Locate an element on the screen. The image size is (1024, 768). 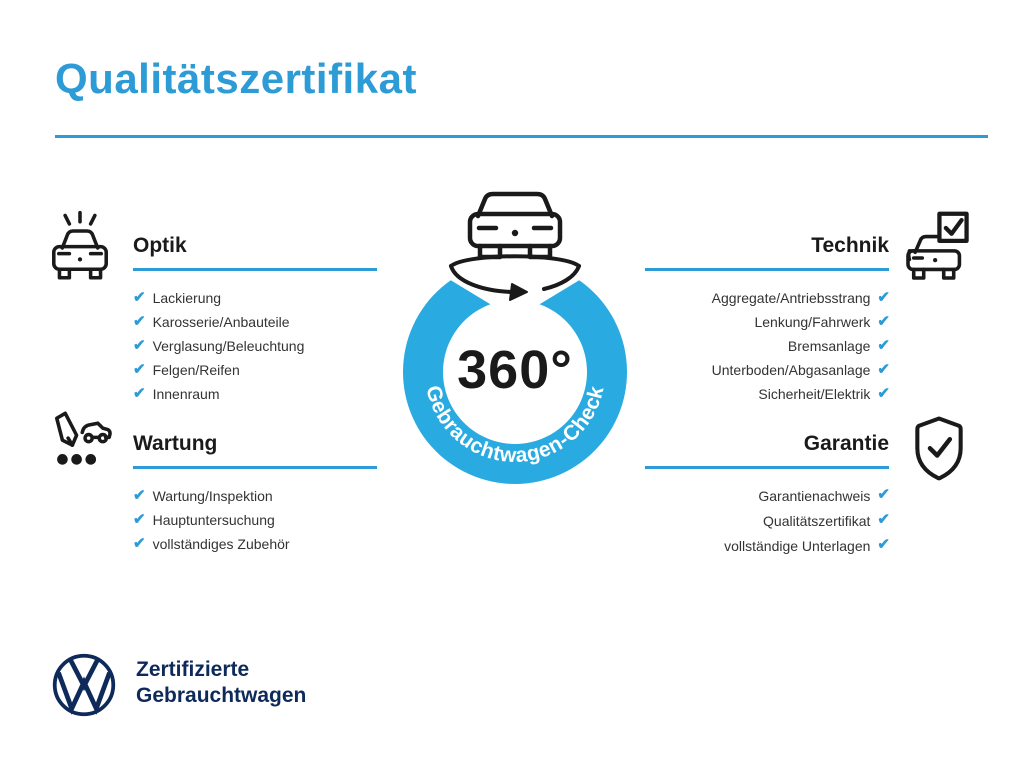
check-item: ✔ Bremsanlage is located at coordinates (765, 346).